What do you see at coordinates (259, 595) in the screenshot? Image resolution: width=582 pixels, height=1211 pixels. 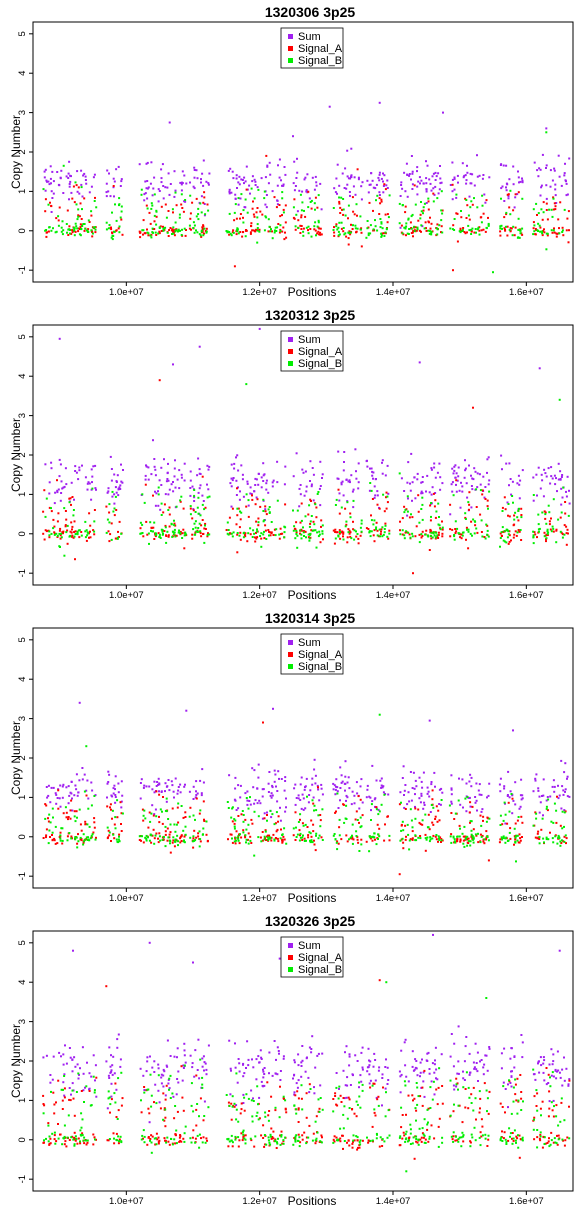 I see `x-tick-label: 1.2e+07` at bounding box center [259, 595].